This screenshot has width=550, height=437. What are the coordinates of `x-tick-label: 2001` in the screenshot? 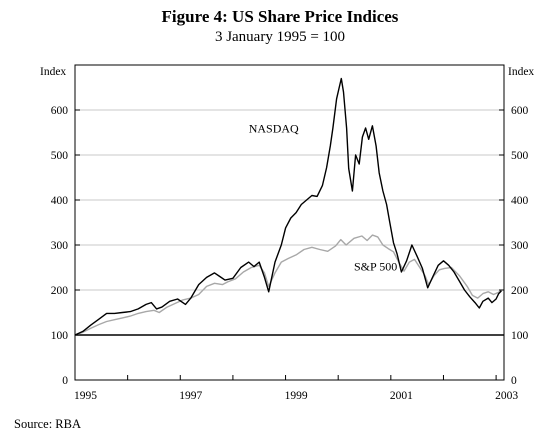 It's located at (401, 396).